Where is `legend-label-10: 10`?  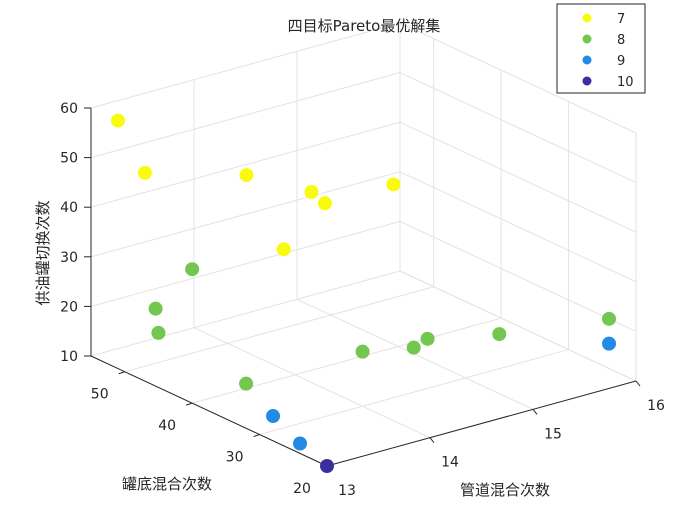
legend-label-10: 10 is located at coordinates (625, 82).